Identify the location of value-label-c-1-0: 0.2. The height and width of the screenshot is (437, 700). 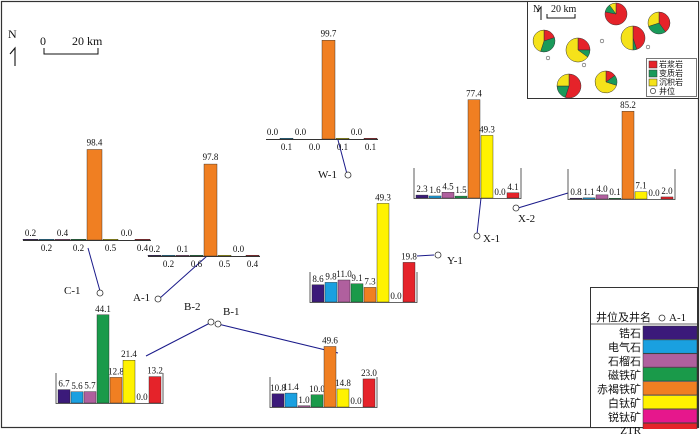
(30, 233).